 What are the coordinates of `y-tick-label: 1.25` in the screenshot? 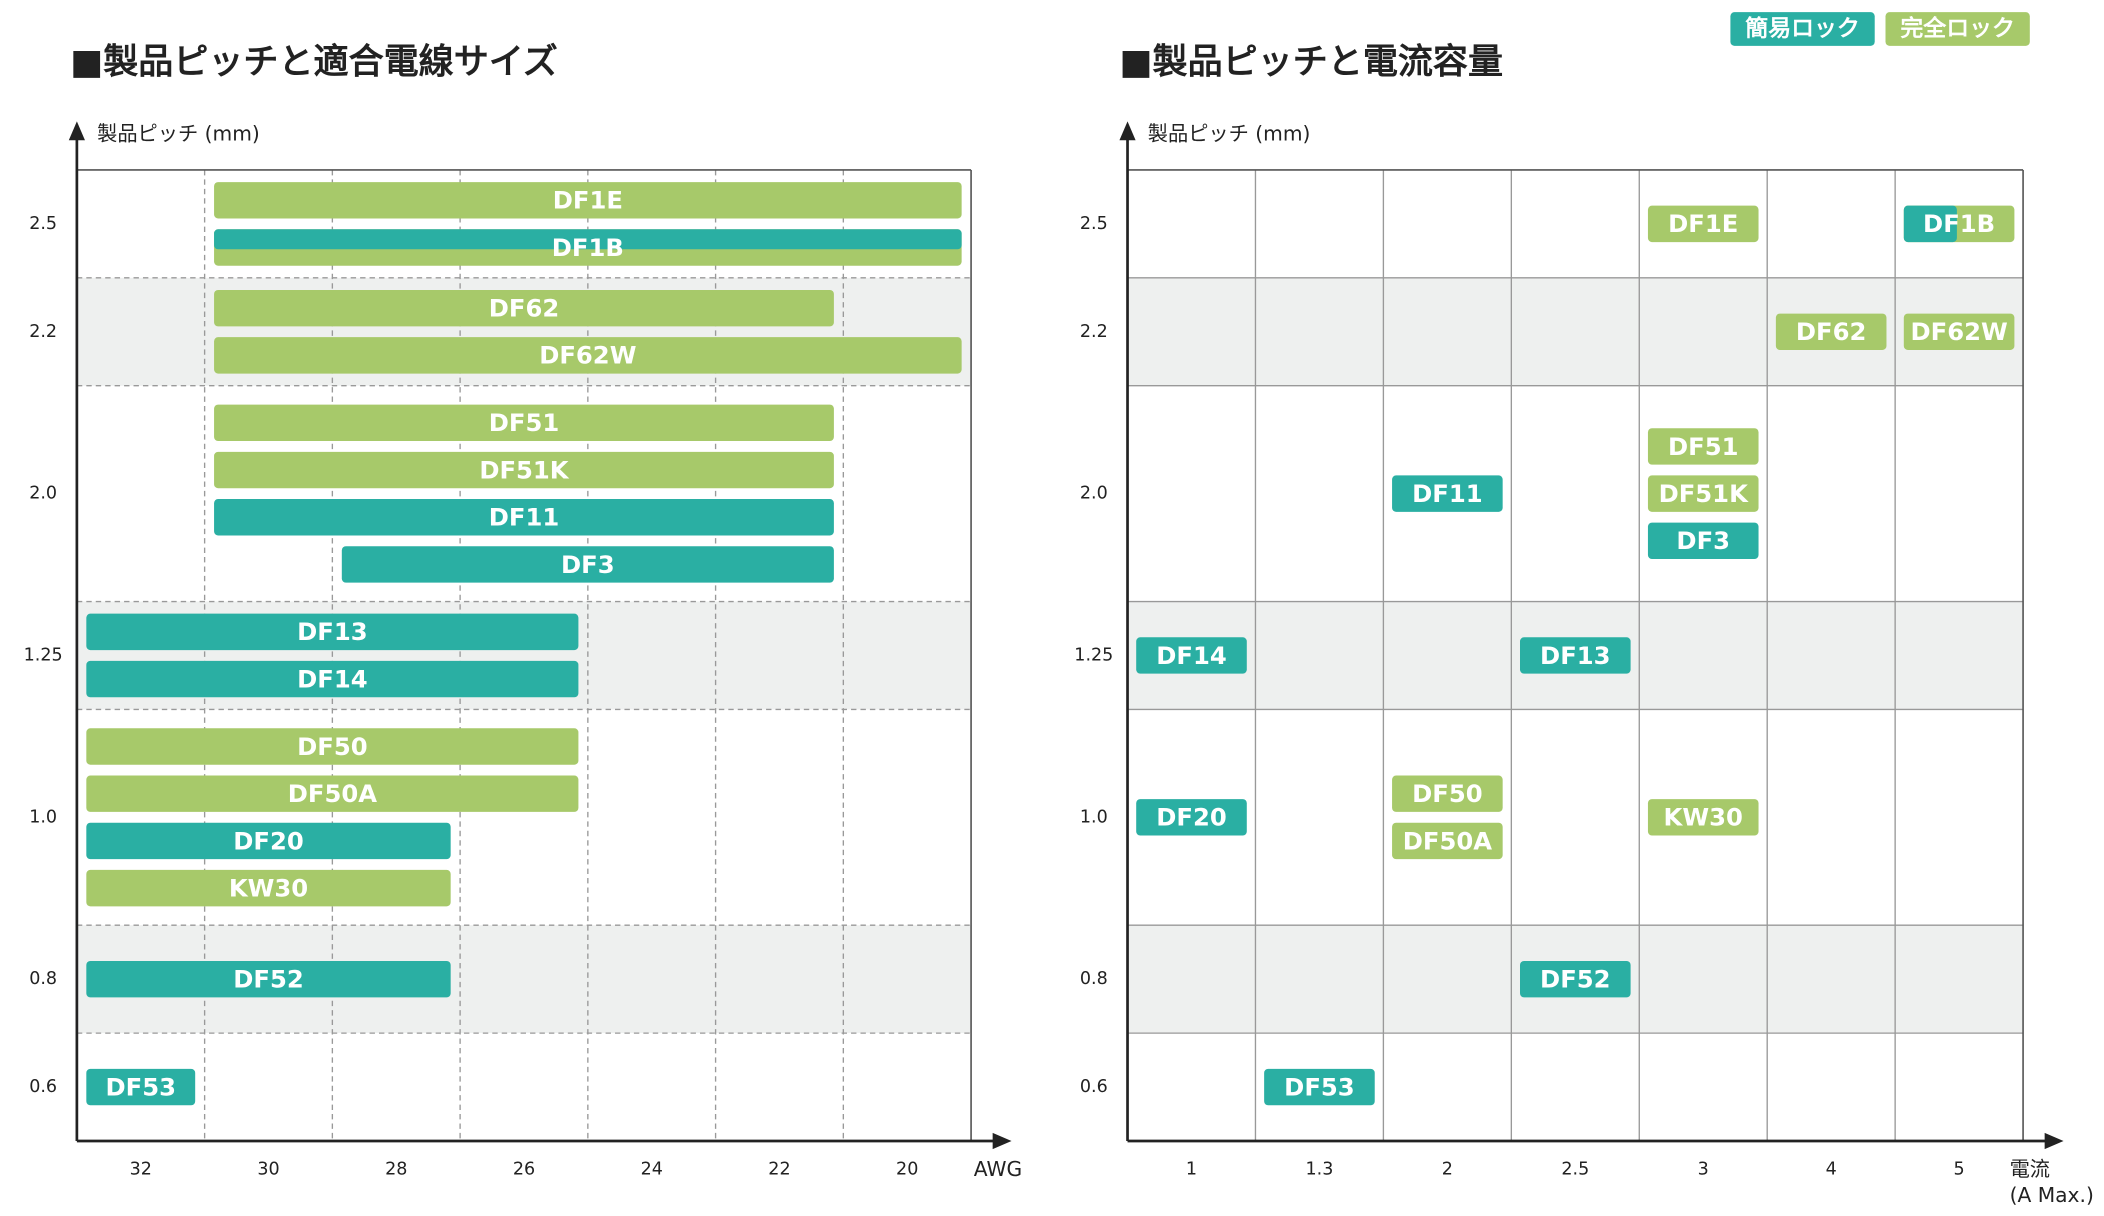 It's located at (1093, 655).